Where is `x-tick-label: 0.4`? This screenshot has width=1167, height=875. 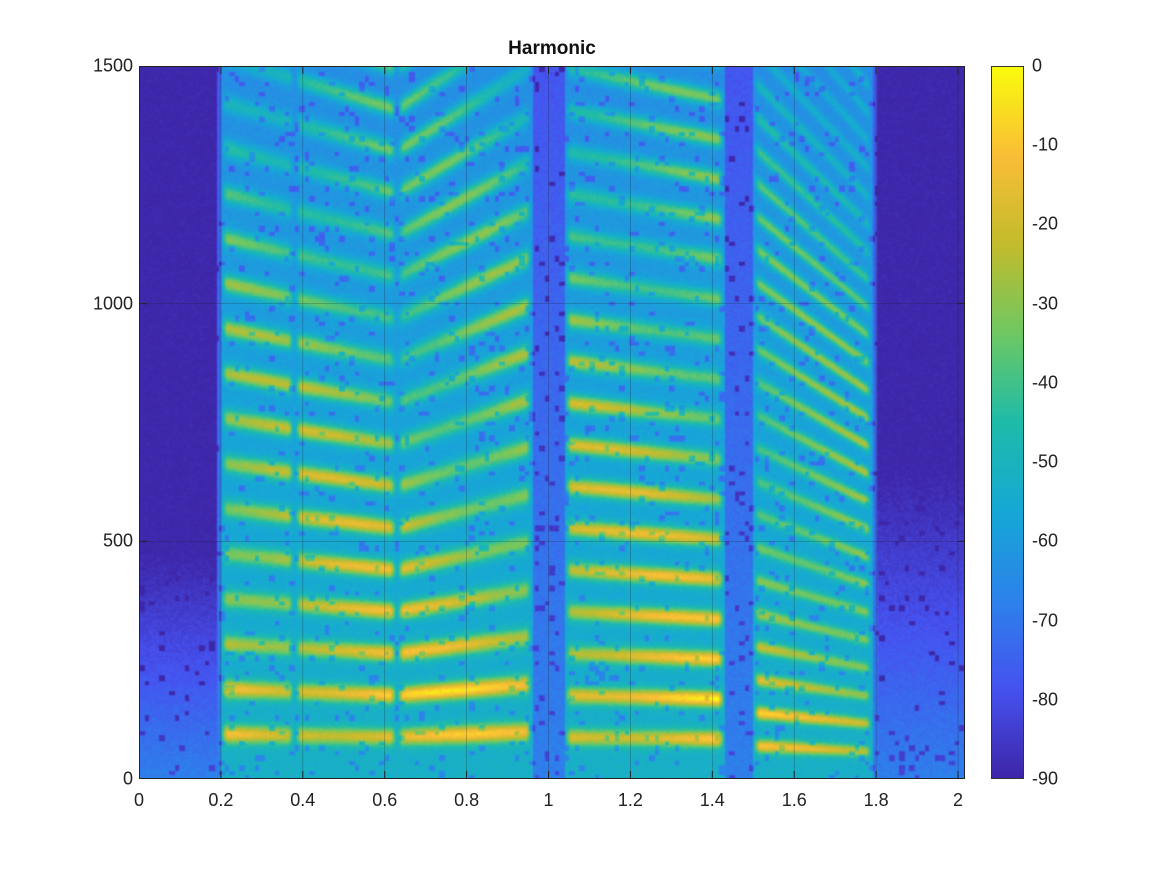 x-tick-label: 0.4 is located at coordinates (303, 800).